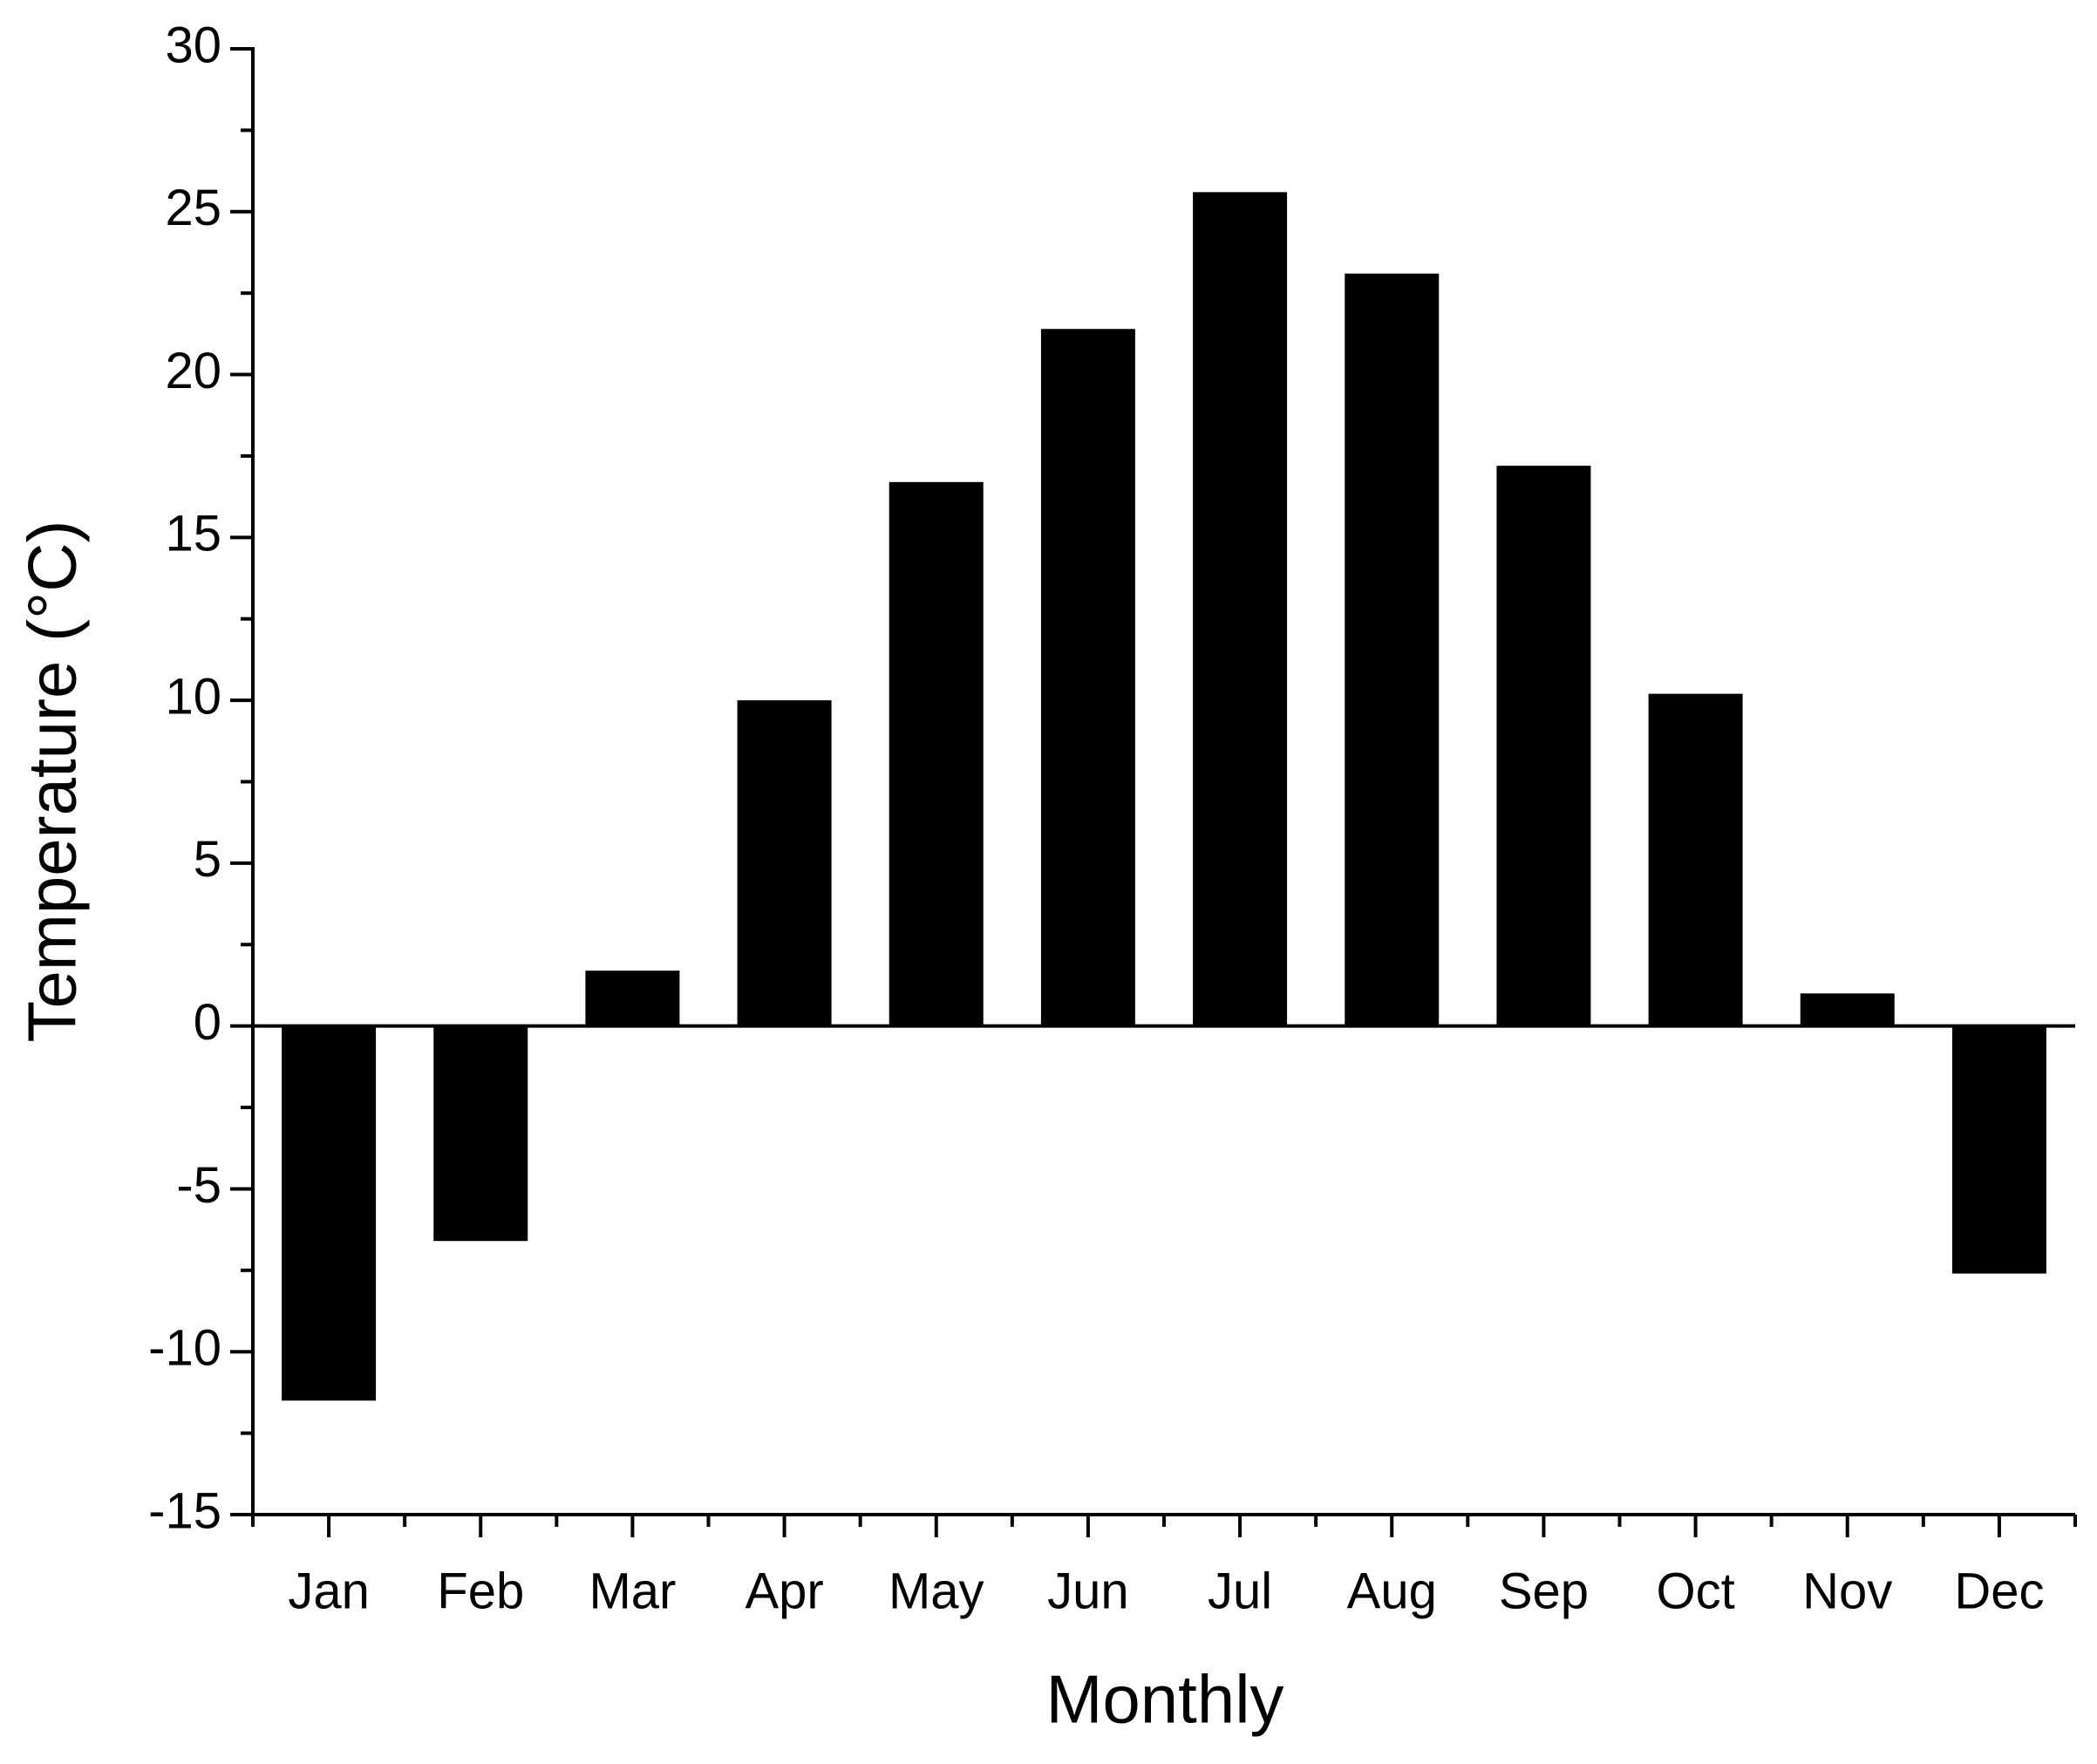 This screenshot has height=1764, width=2097. What do you see at coordinates (207, 859) in the screenshot?
I see `y-tick-label: 5` at bounding box center [207, 859].